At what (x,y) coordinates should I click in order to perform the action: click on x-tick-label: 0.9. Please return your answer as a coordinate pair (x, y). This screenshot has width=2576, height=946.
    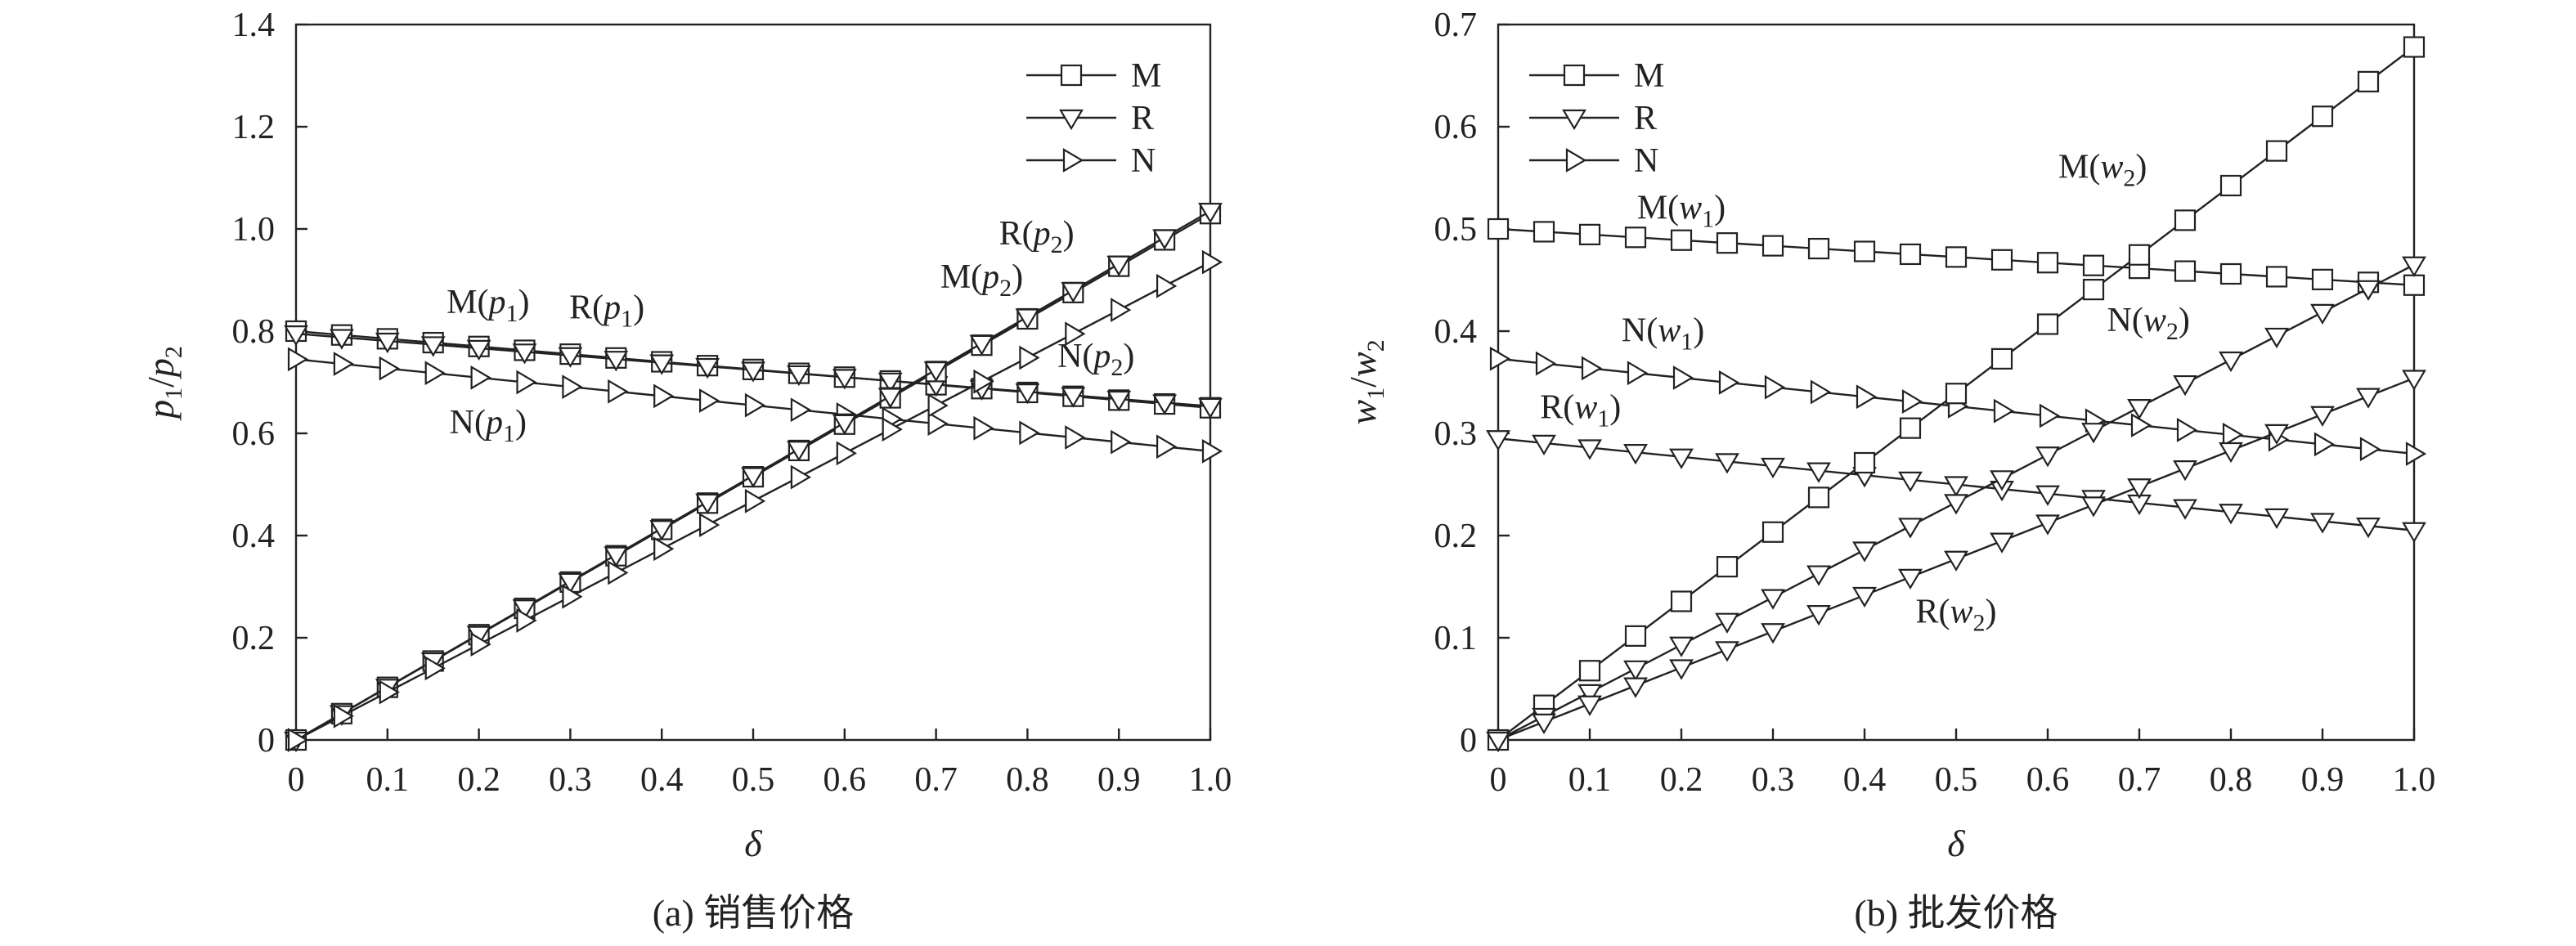
    Looking at the image, I should click on (1119, 780).